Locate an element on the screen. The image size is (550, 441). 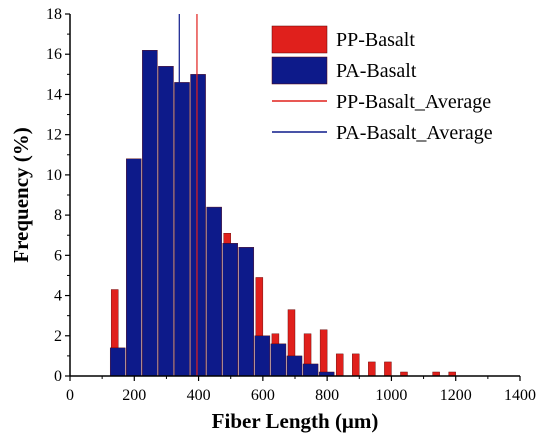
legend-pp-basalt-average-label: PP-Basalt_Average is located at coordinates (413, 102).